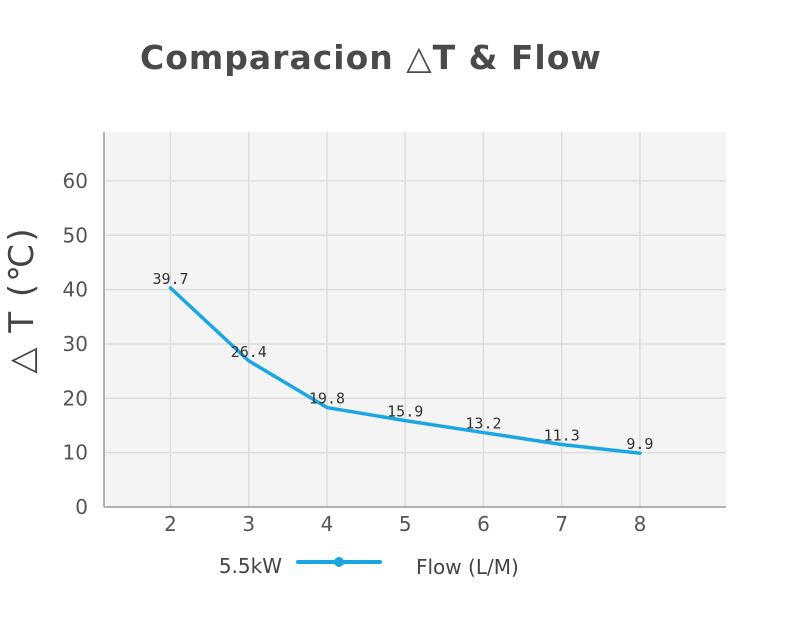 This screenshot has width=790, height=636. I want to click on legend-series-name: 5.5kW, so click(250, 566).